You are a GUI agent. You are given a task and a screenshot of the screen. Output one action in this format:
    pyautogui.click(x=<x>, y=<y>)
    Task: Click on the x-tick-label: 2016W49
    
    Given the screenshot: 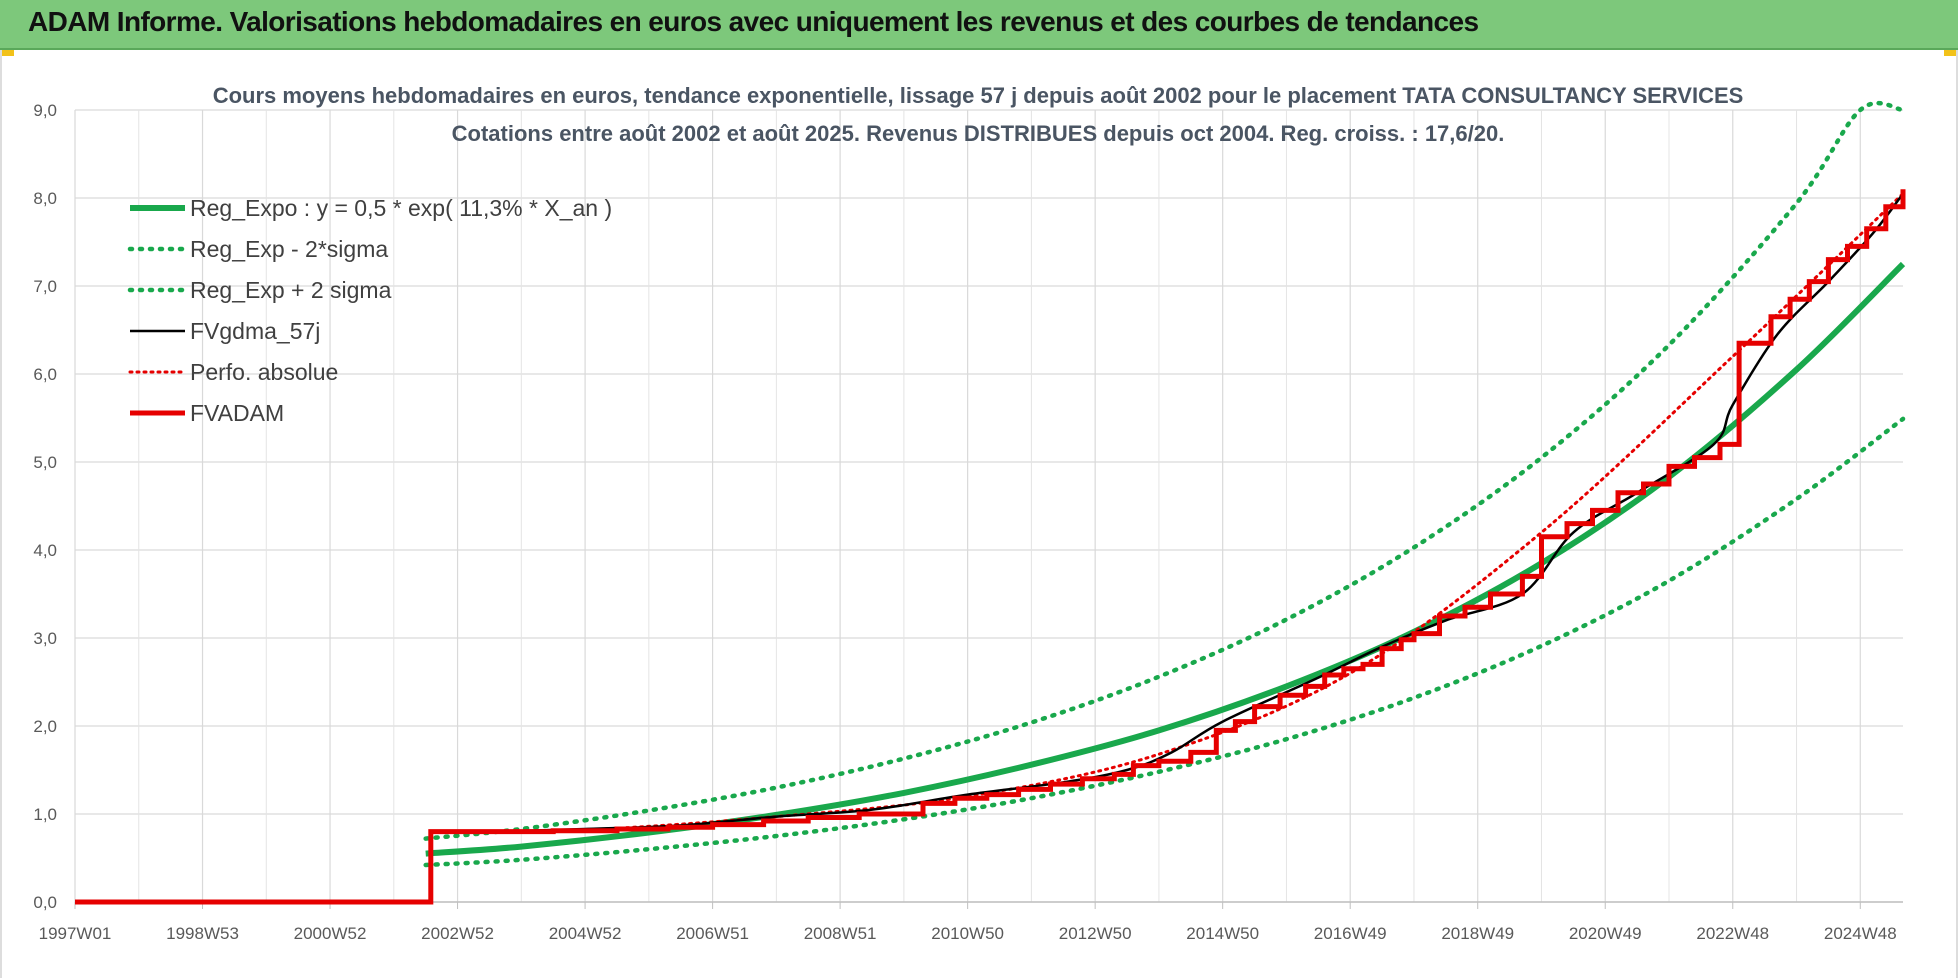 What is the action you would take?
    pyautogui.click(x=1350, y=933)
    